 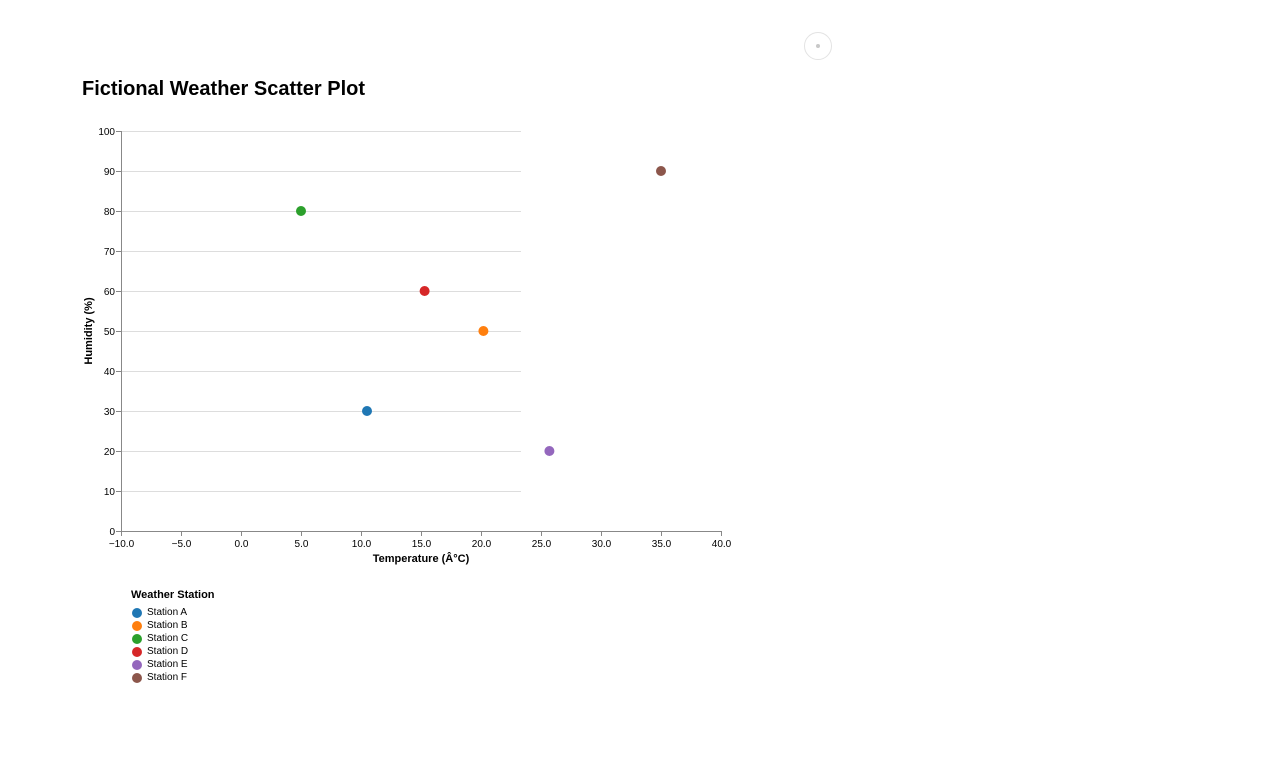 What do you see at coordinates (110, 492) in the screenshot?
I see `y-tick-label: 10` at bounding box center [110, 492].